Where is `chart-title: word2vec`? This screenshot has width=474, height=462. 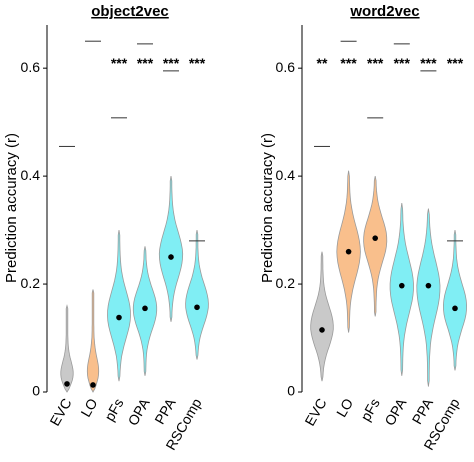 chart-title: word2vec is located at coordinates (384, 11).